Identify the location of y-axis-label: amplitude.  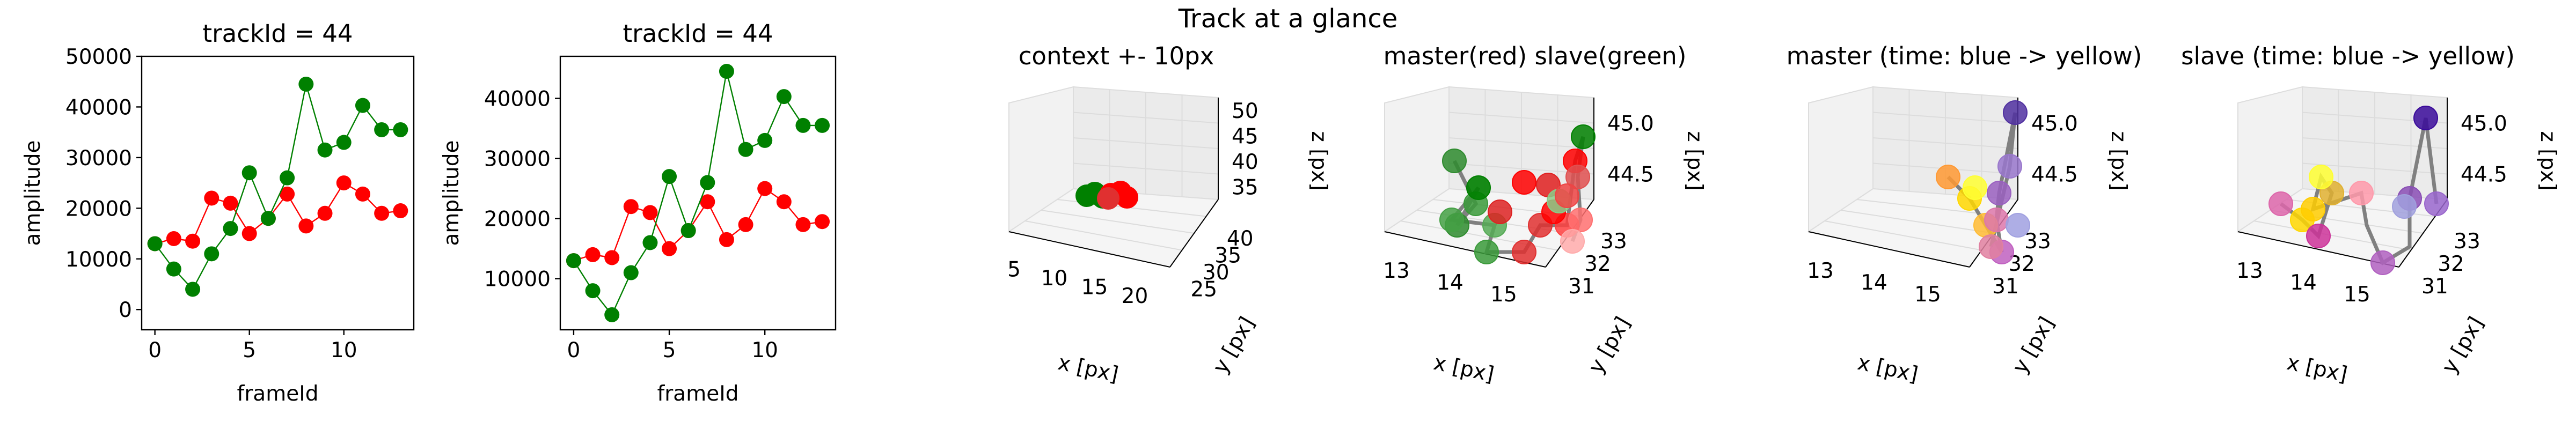
(452, 193).